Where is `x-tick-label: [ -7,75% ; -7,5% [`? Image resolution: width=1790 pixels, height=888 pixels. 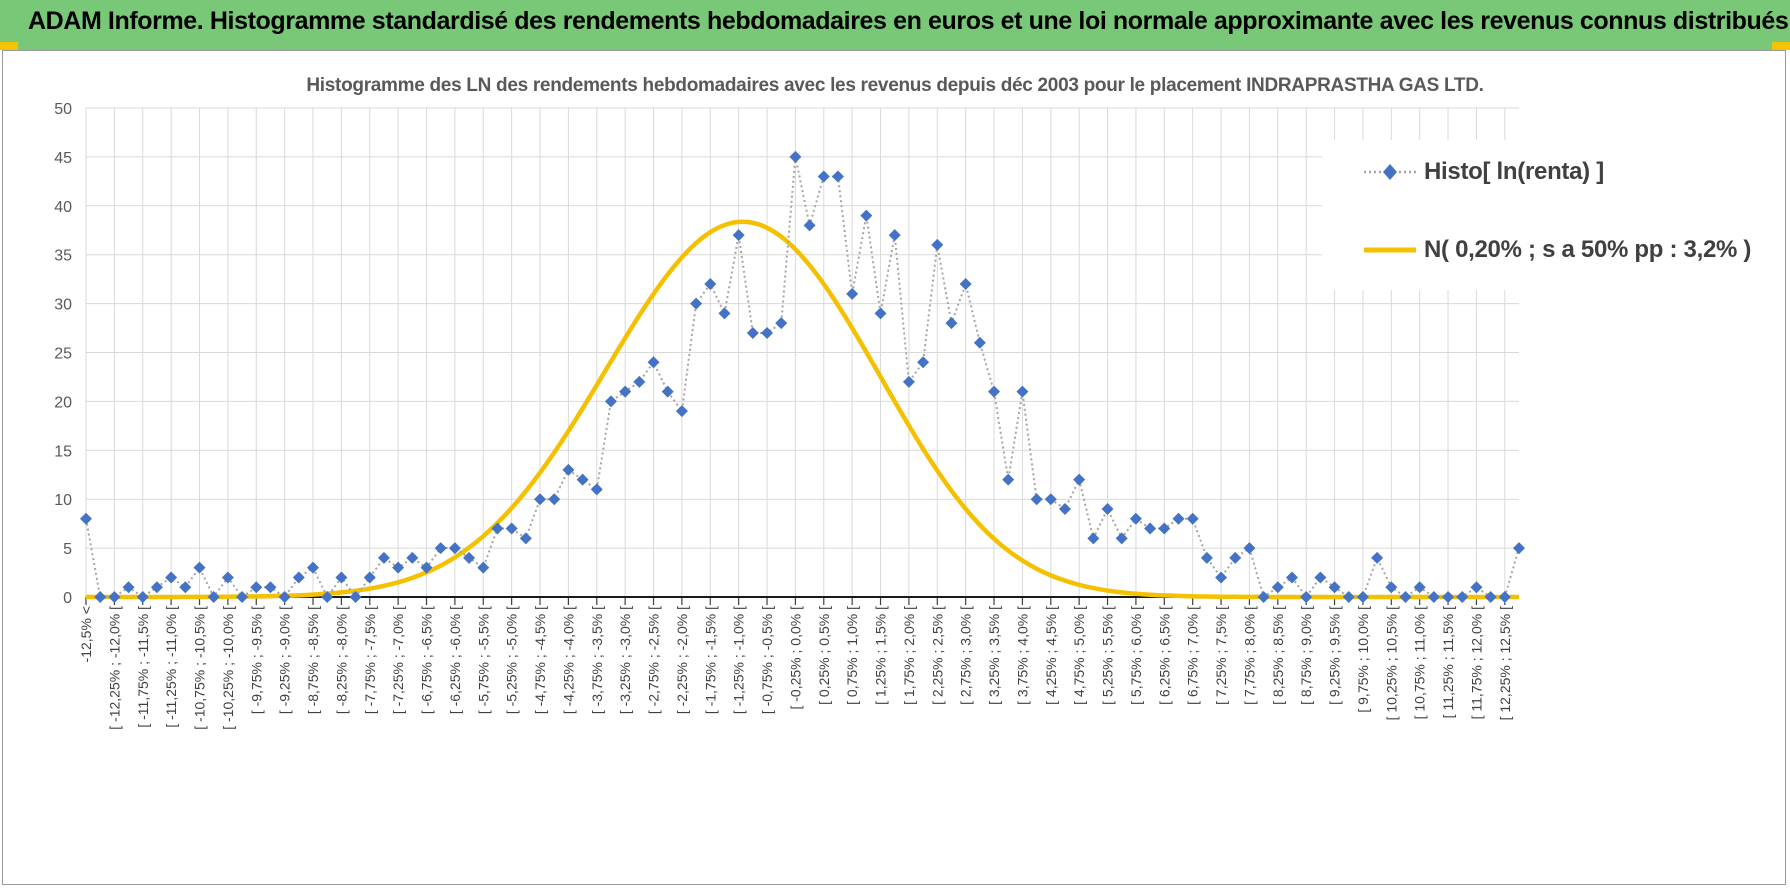 x-tick-label: [ -7,75% ; -7,5% [ is located at coordinates (370, 660).